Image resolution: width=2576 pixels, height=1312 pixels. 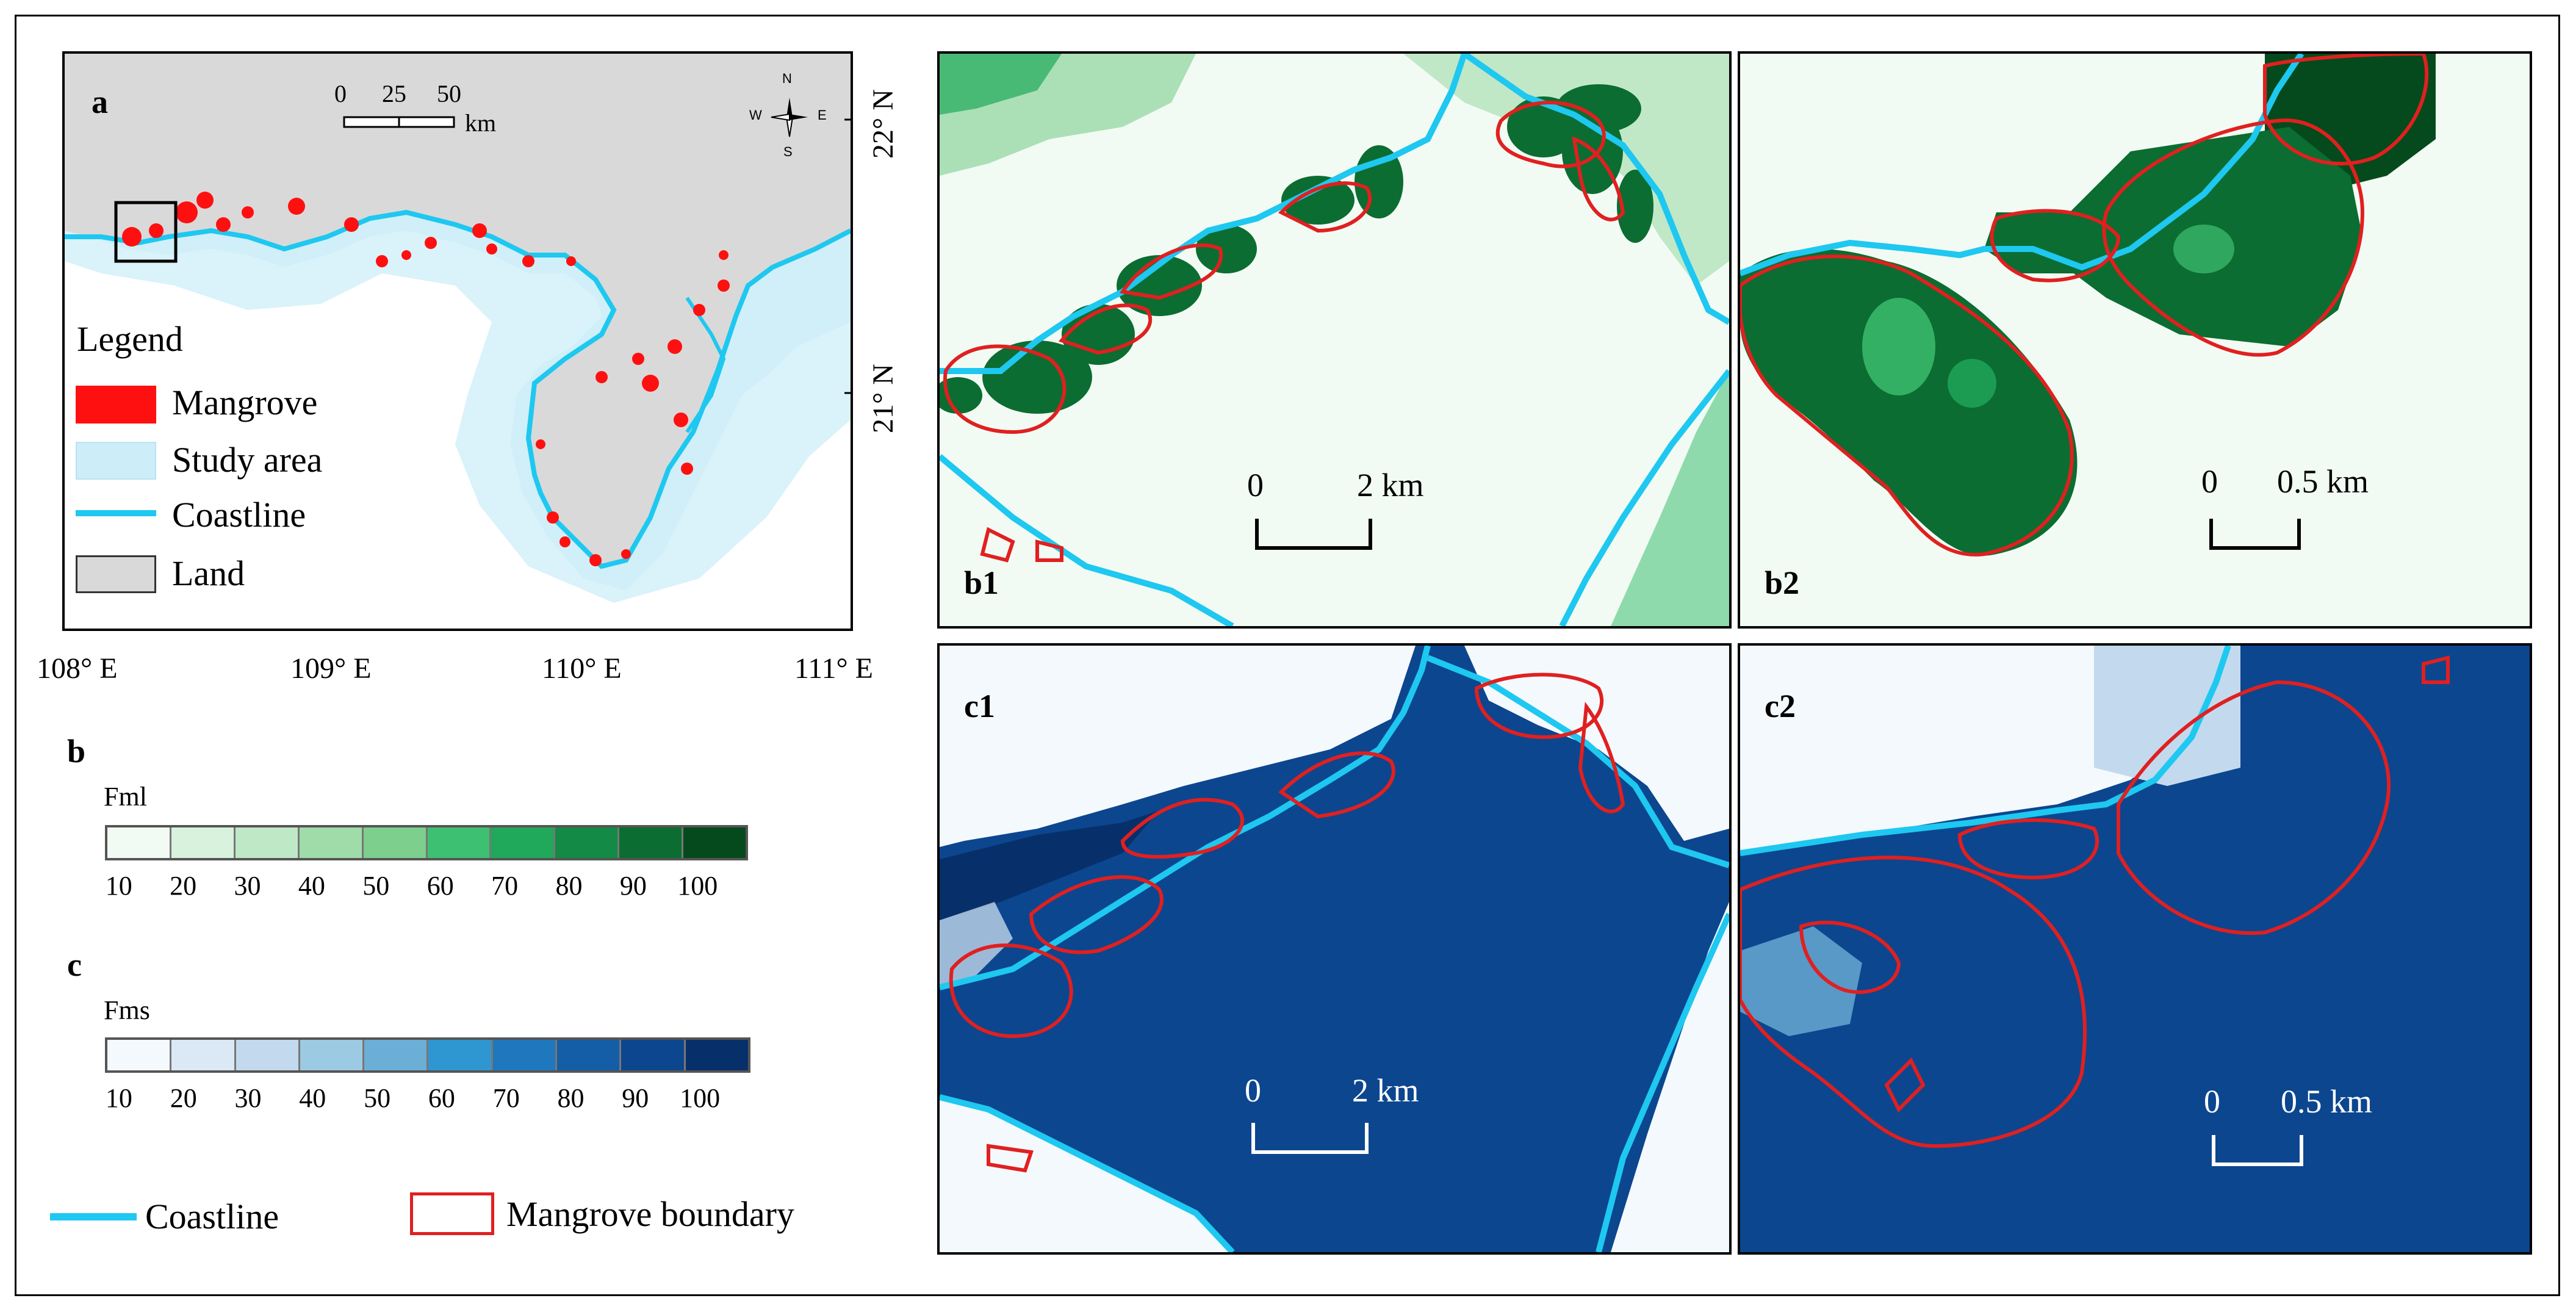 What do you see at coordinates (506, 1098) in the screenshot?
I see `colorbar_c-tick-70: 70` at bounding box center [506, 1098].